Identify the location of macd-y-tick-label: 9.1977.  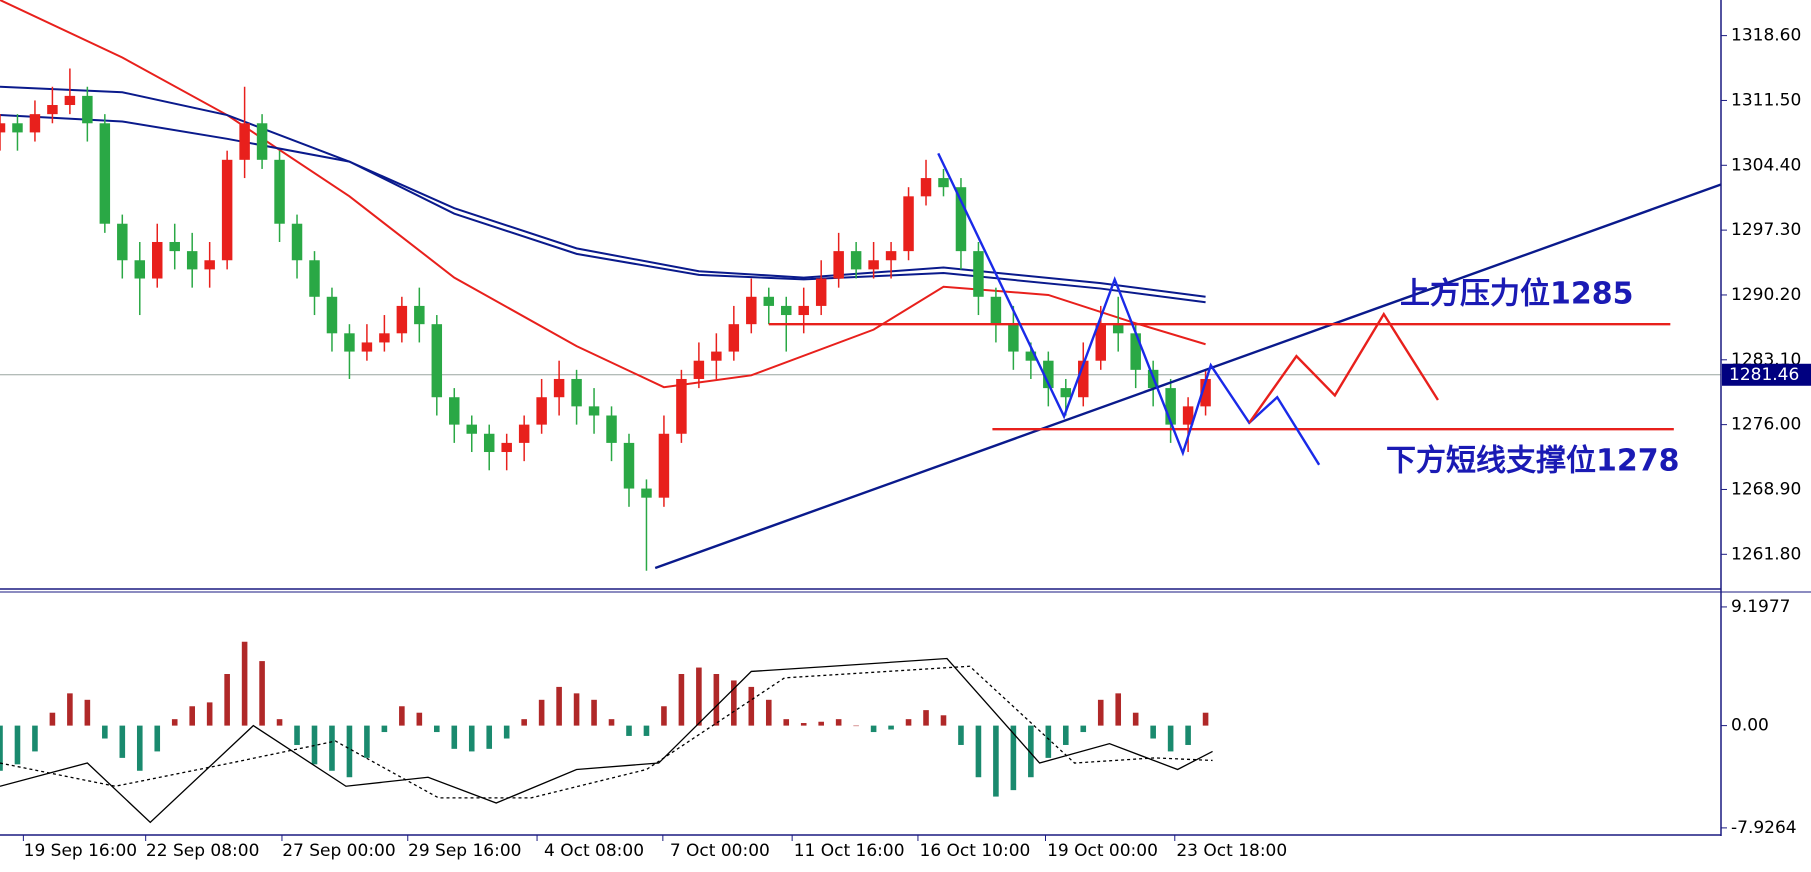
(1760, 607).